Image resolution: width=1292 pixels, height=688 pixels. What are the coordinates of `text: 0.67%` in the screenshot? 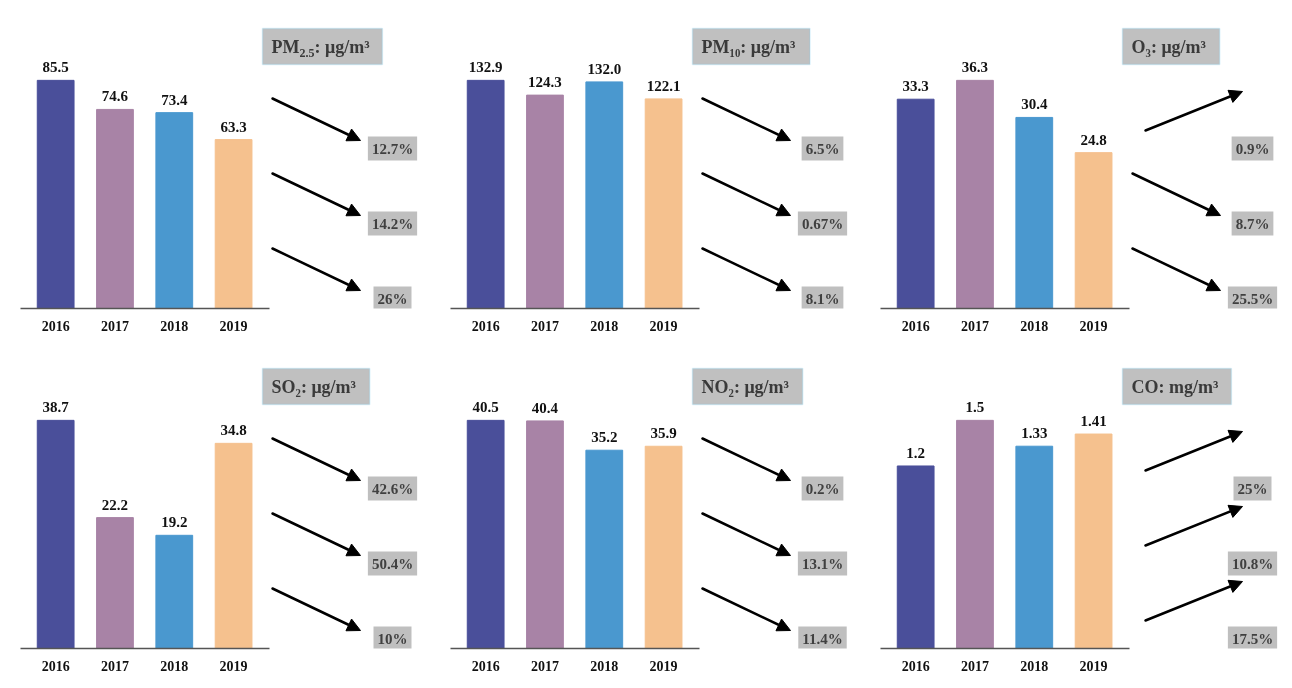 It's located at (822, 223).